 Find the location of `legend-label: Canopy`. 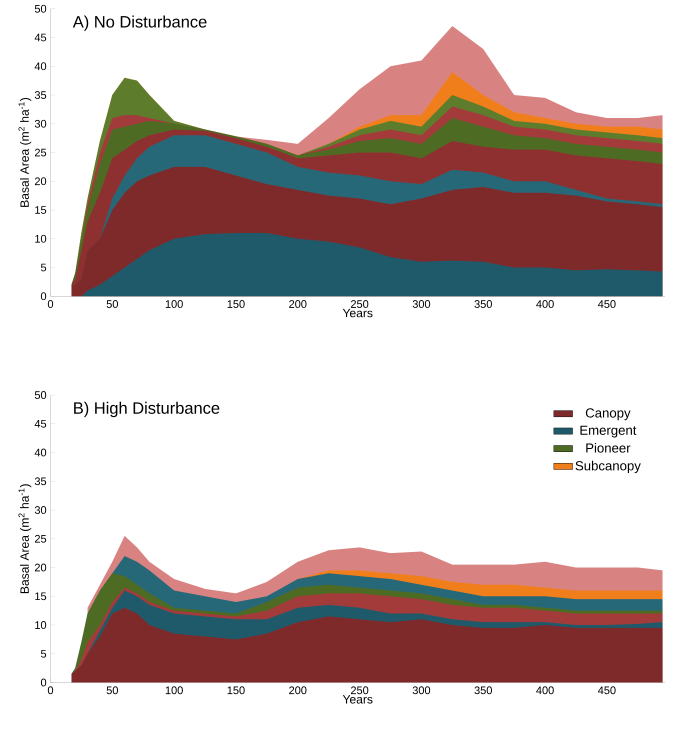

legend-label: Canopy is located at coordinates (608, 414).